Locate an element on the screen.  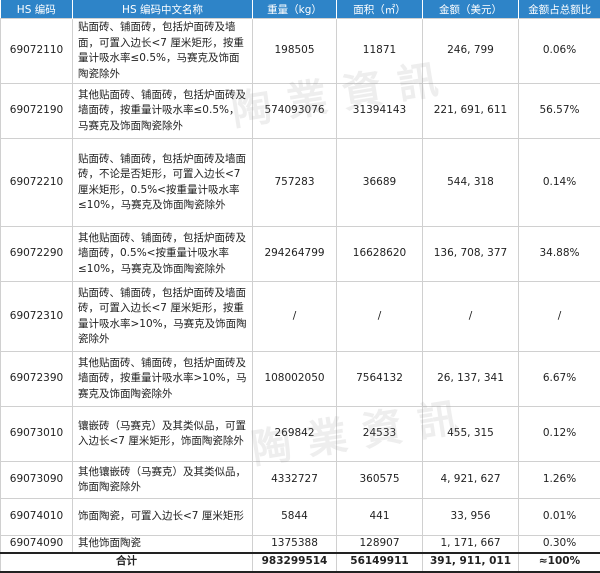
amount-cell: 26, 137, 341 is located at coordinates (471, 379).